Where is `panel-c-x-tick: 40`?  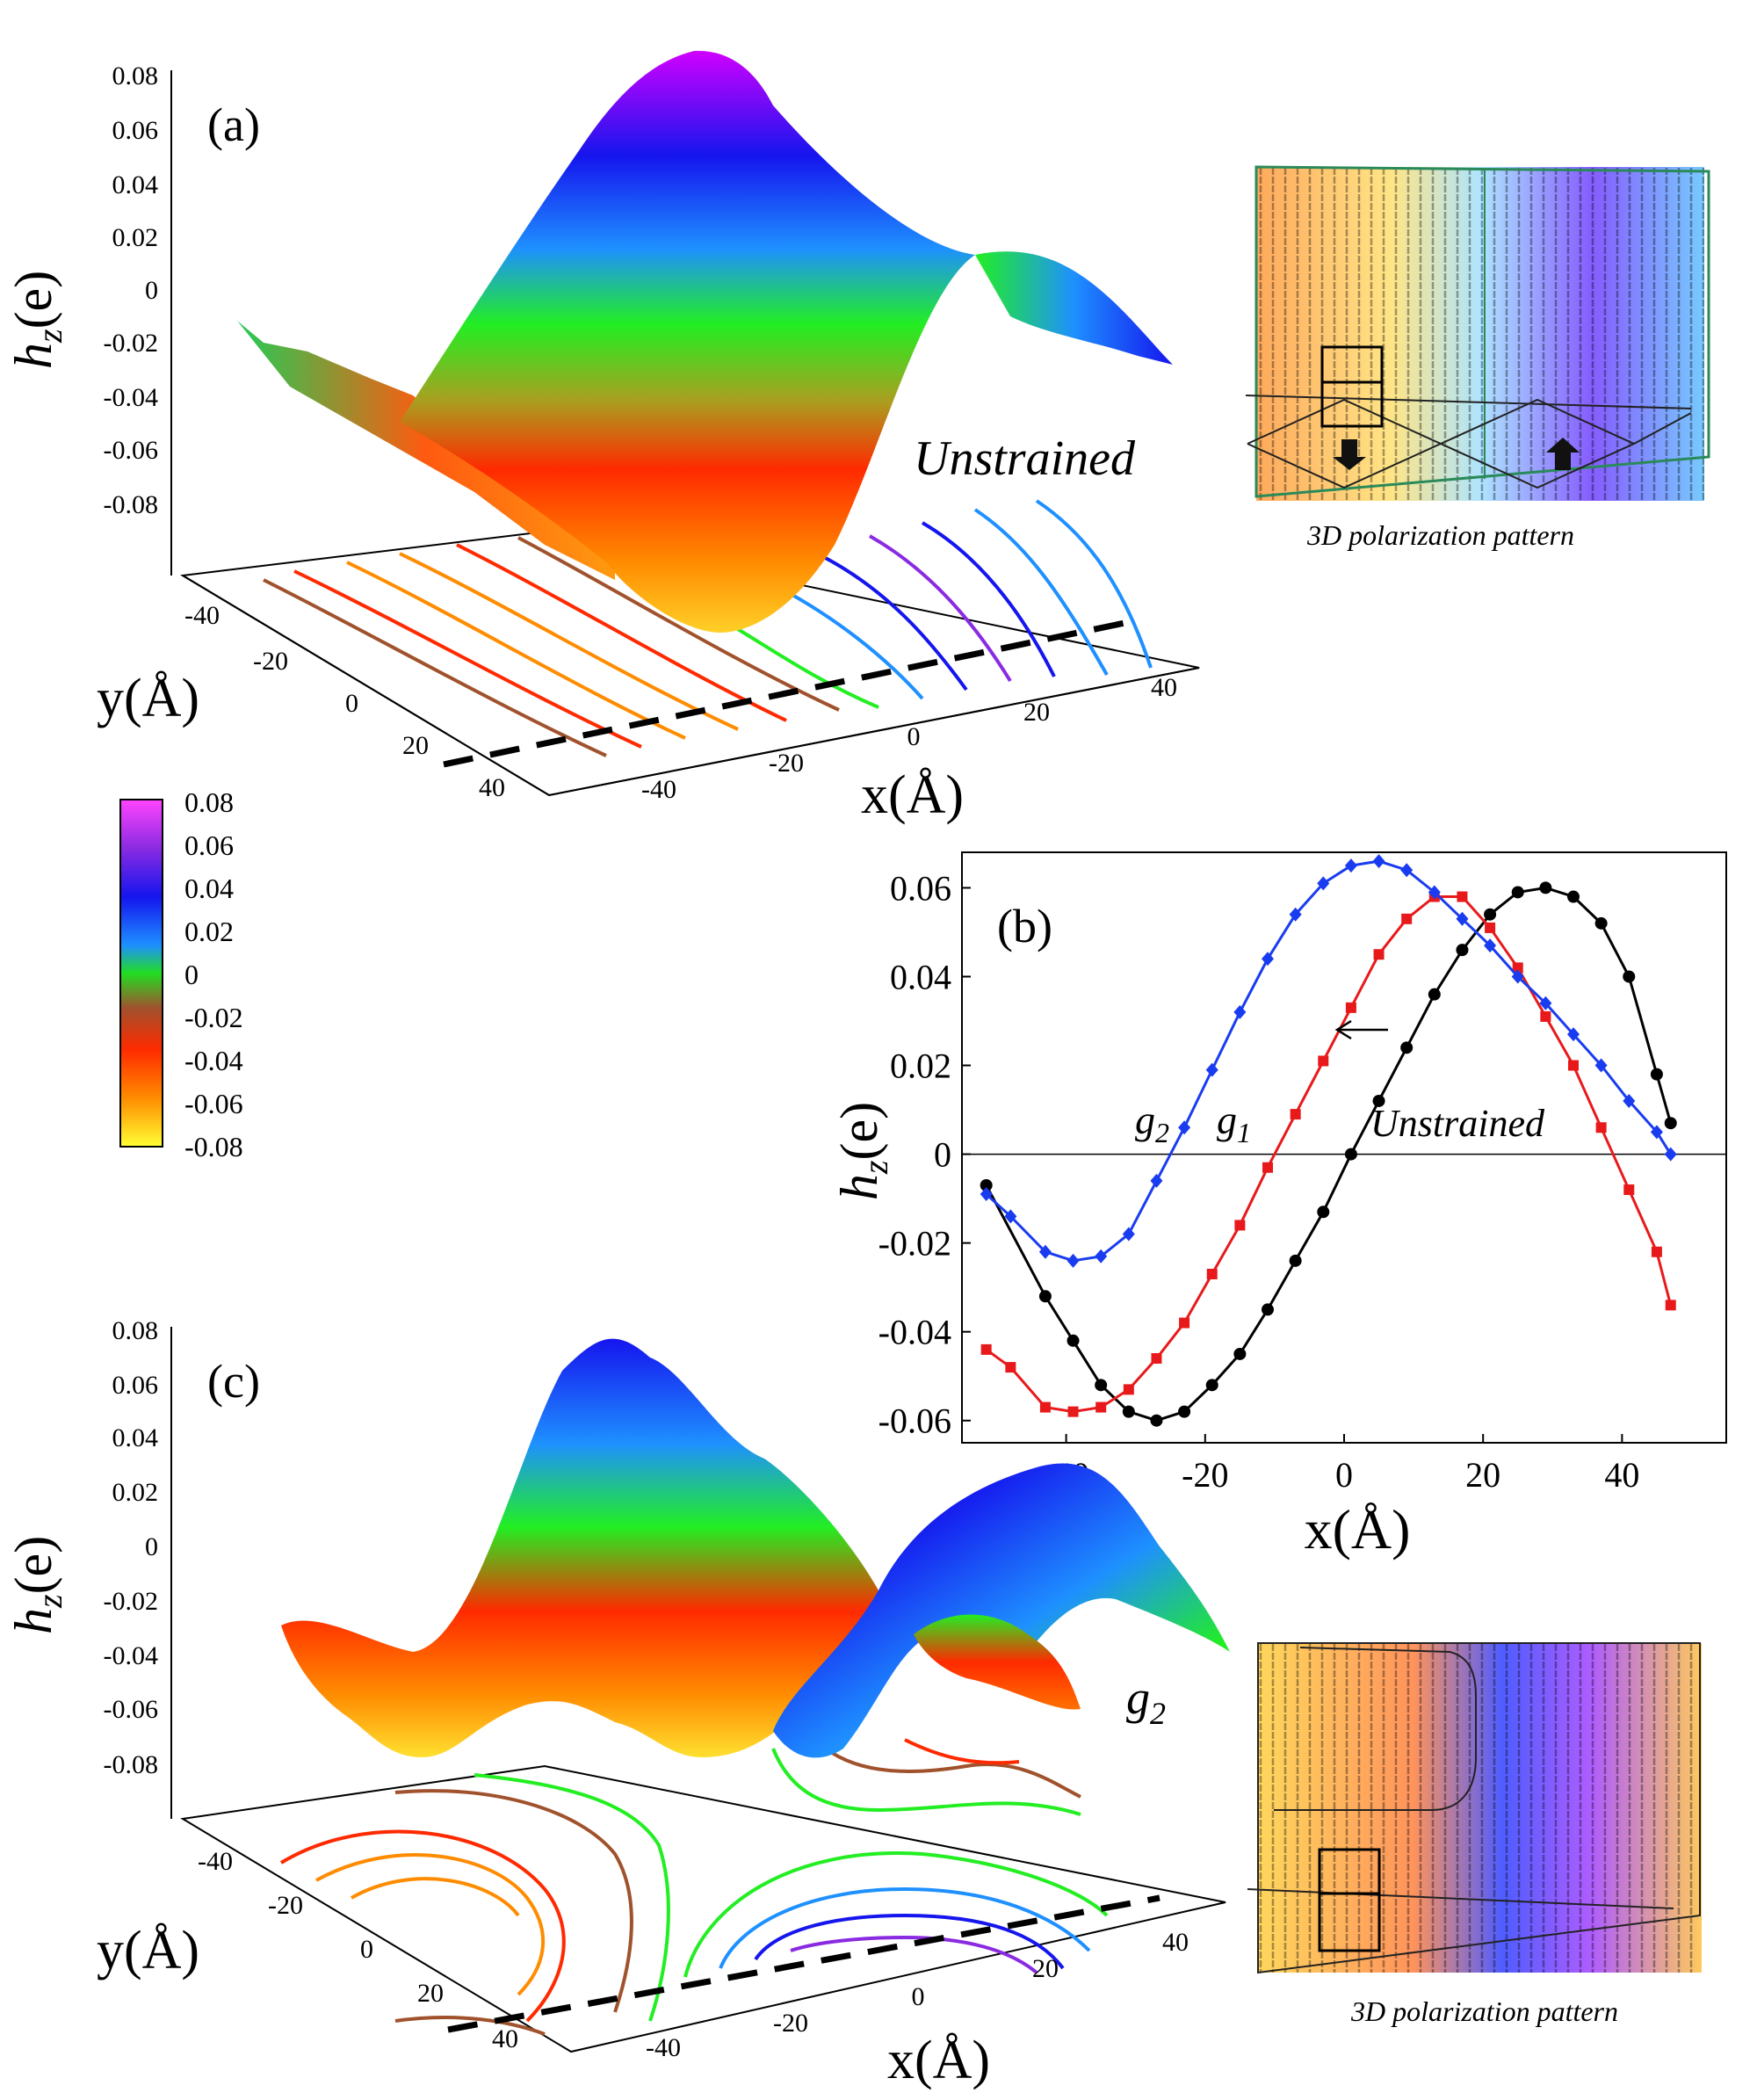
panel-c-x-tick: 40 is located at coordinates (1175, 1942).